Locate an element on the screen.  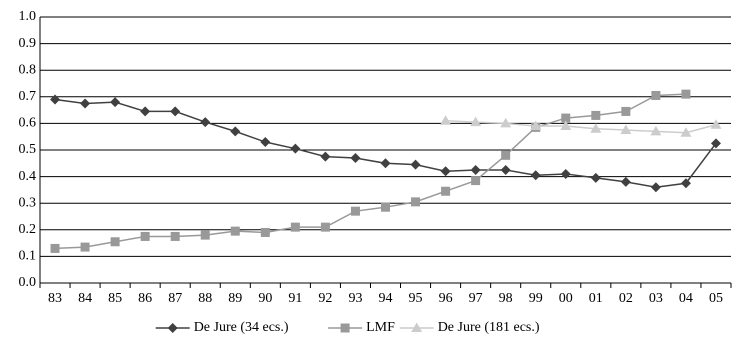
legend-item: De Jure (34 ecs.) is located at coordinates (222, 327).